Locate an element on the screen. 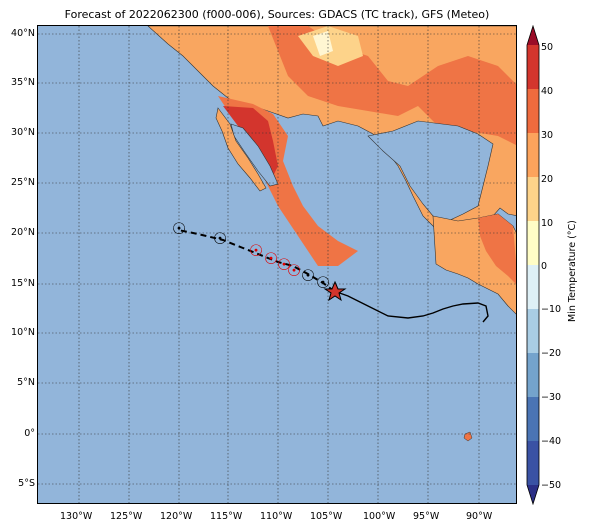 The image size is (592, 529). colorbar-extend-top is located at coordinates (533, 35).